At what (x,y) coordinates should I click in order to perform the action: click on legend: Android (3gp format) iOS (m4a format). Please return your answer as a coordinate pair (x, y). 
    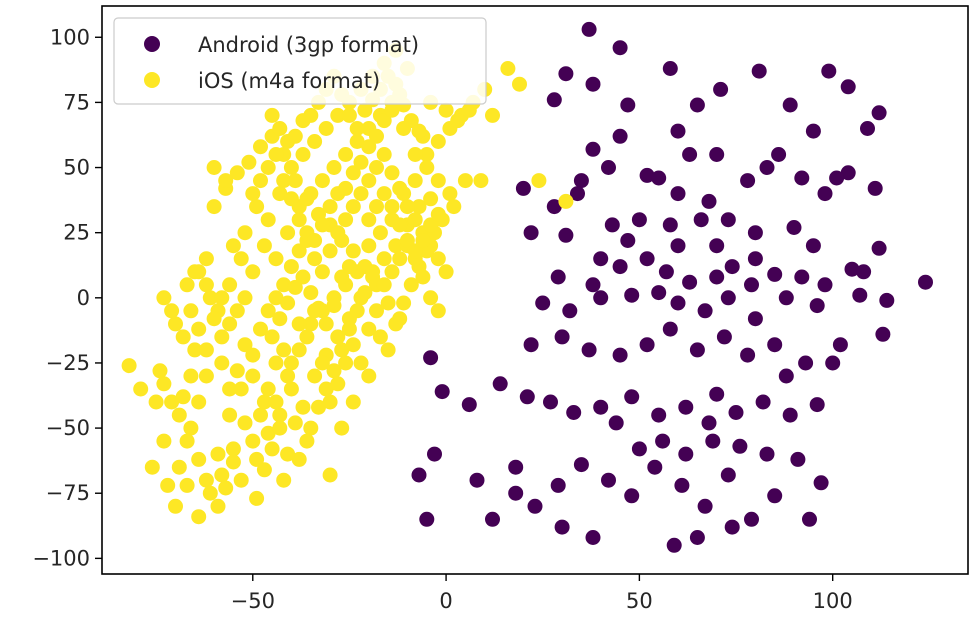
    Looking at the image, I should click on (300, 61).